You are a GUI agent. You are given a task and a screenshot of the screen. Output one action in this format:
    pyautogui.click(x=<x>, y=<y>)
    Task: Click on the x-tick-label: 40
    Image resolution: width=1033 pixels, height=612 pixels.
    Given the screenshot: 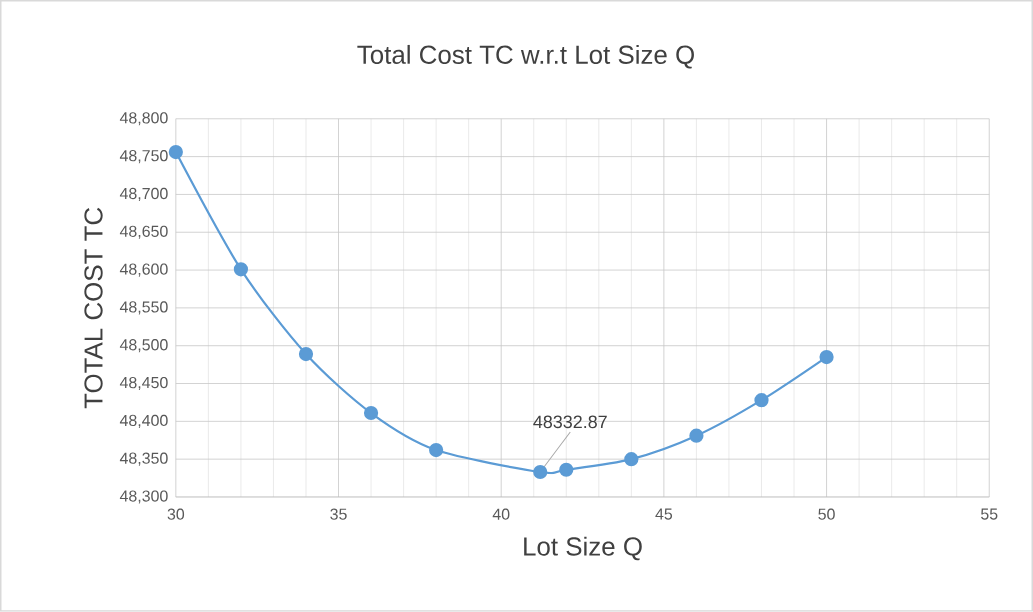 What is the action you would take?
    pyautogui.click(x=501, y=514)
    